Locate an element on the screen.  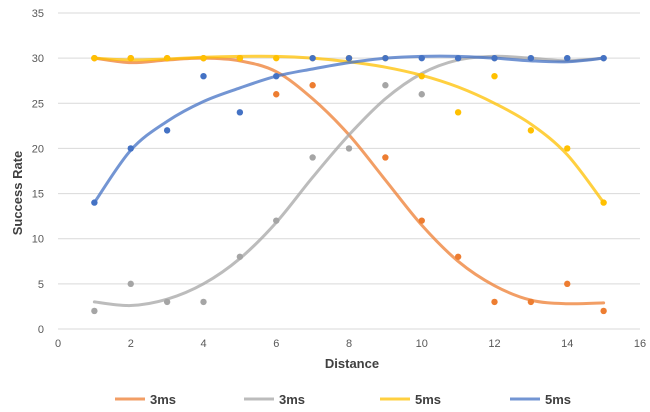
y-tick-label: 5 is located at coordinates (41, 285).